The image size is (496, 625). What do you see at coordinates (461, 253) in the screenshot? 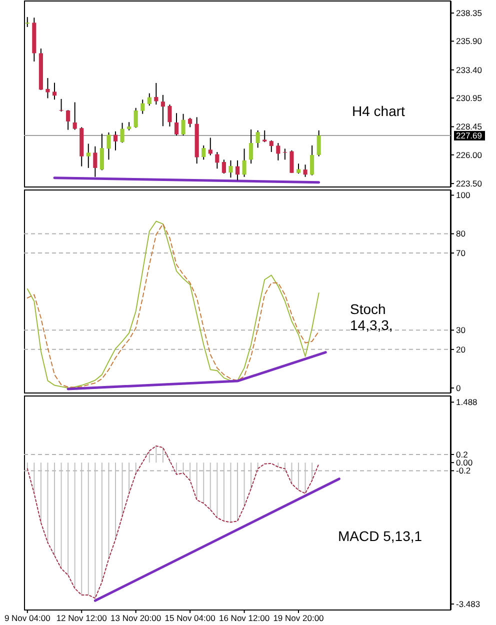
I see `y-tick-label: 70` at bounding box center [461, 253].